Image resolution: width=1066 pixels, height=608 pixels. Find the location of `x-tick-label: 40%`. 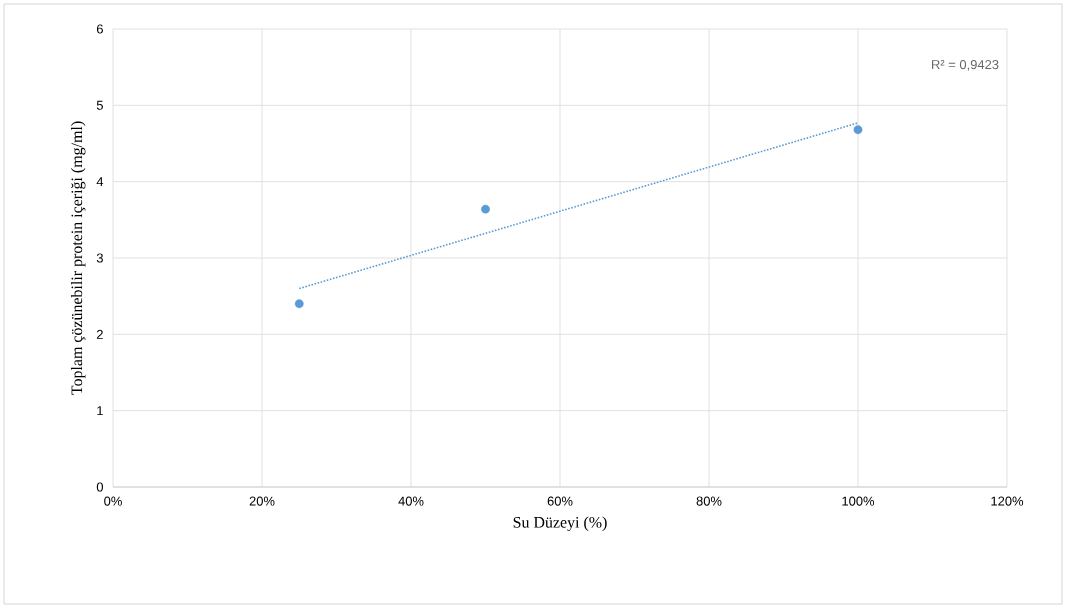

x-tick-label: 40% is located at coordinates (411, 501).